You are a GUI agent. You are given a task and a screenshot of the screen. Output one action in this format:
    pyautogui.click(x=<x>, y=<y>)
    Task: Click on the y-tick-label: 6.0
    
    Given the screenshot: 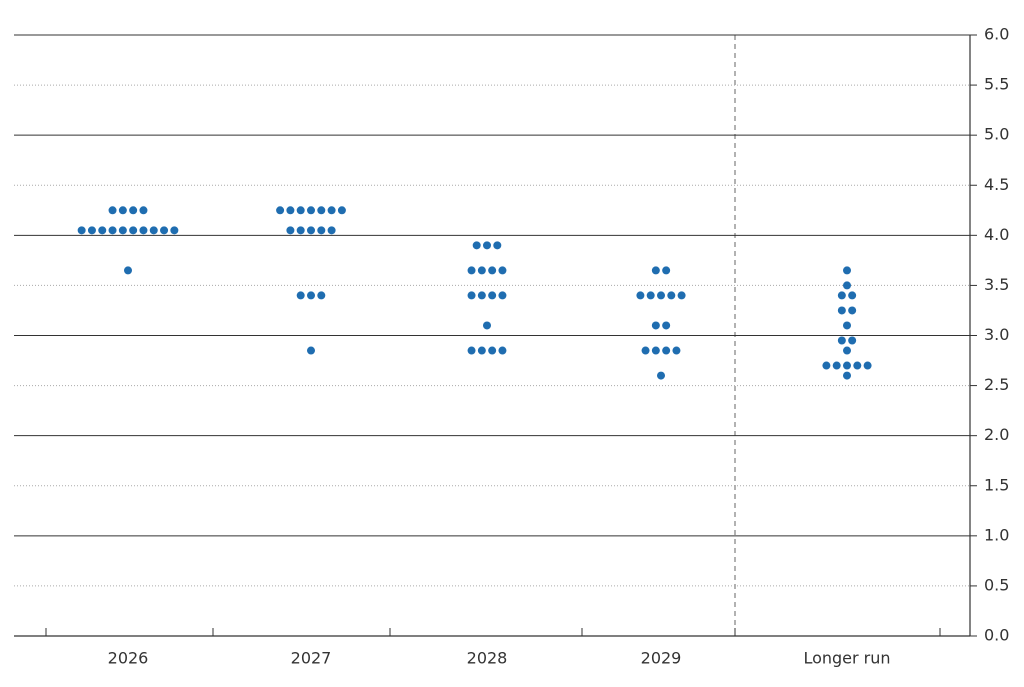 What is the action you would take?
    pyautogui.click(x=996, y=34)
    